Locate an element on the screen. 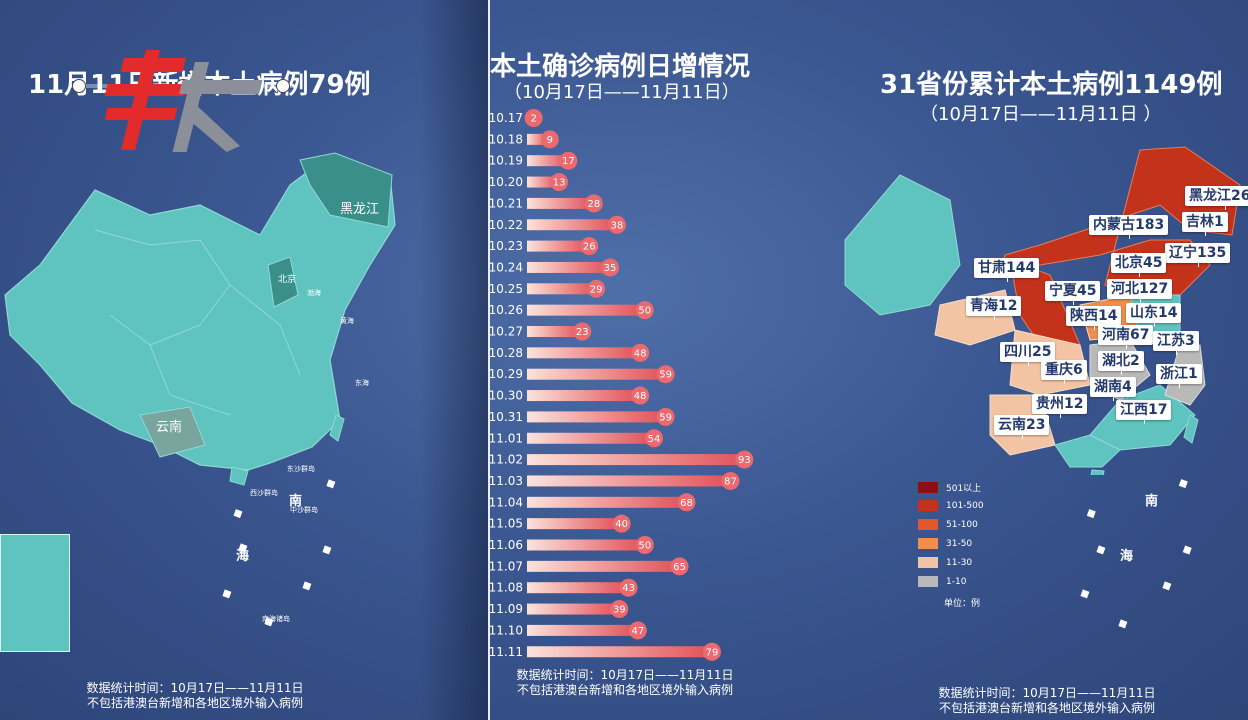 This screenshot has height=720, width=1248. legend-label: 1-10 is located at coordinates (956, 581).